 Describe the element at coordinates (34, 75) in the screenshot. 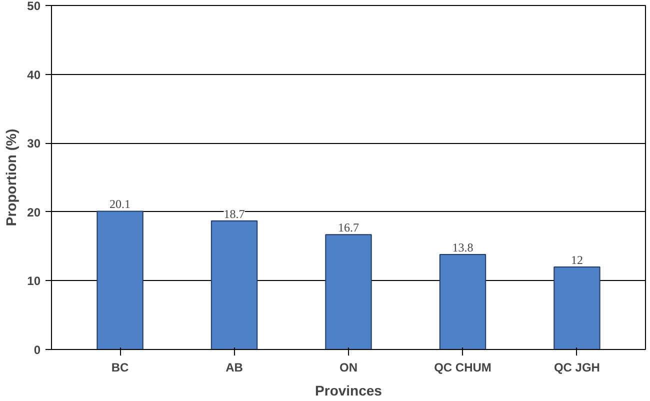

I see `y-tick-label: 40` at that location.